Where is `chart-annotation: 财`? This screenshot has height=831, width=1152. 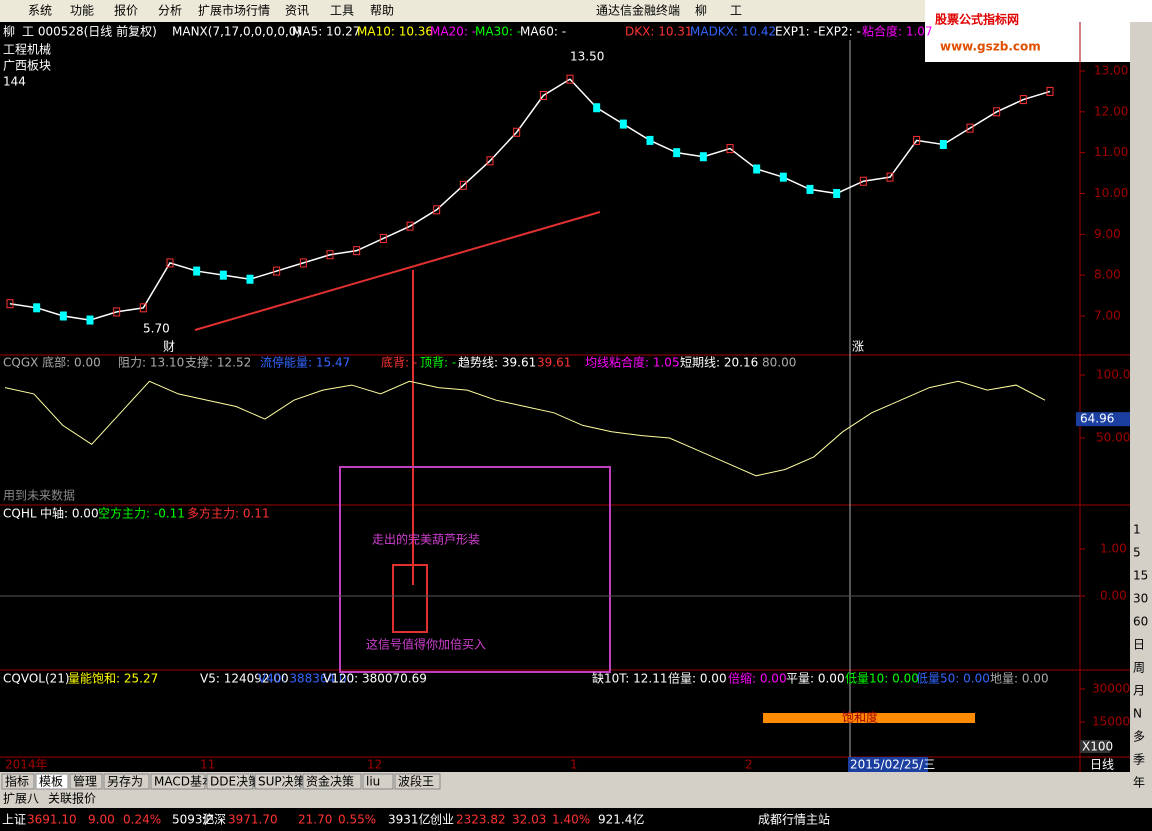 chart-annotation: 财 is located at coordinates (169, 347).